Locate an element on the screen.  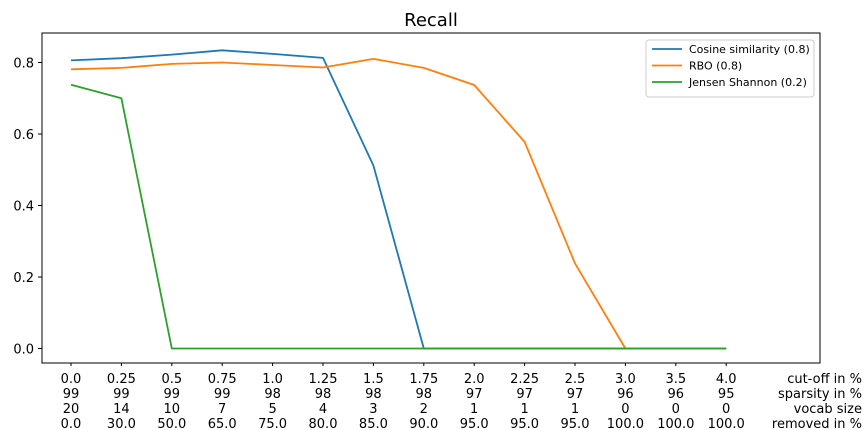
x-tick-label: 1.75 is located at coordinates (423, 379).